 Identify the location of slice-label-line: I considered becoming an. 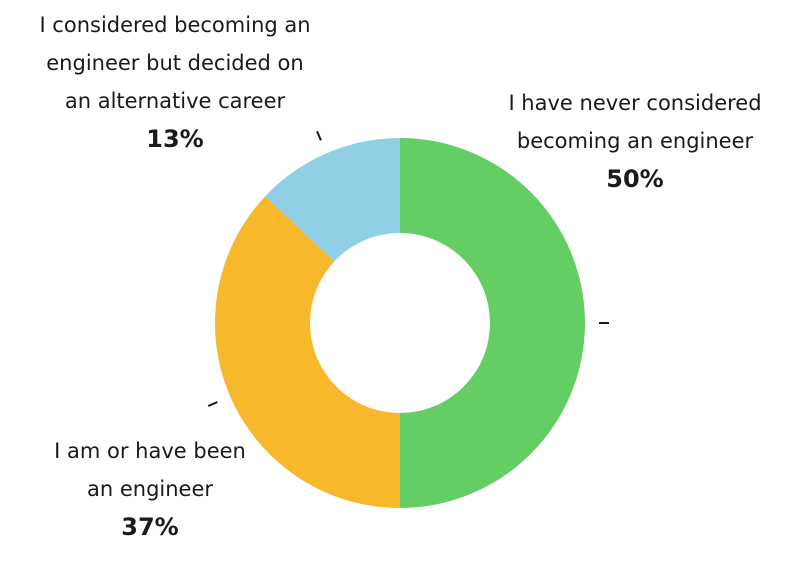
(175, 25).